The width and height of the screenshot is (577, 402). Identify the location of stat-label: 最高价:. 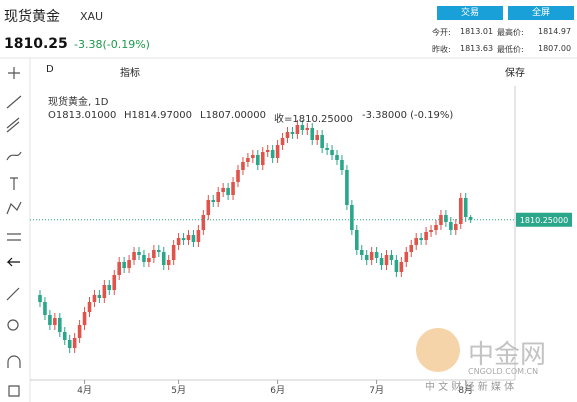
(510, 32).